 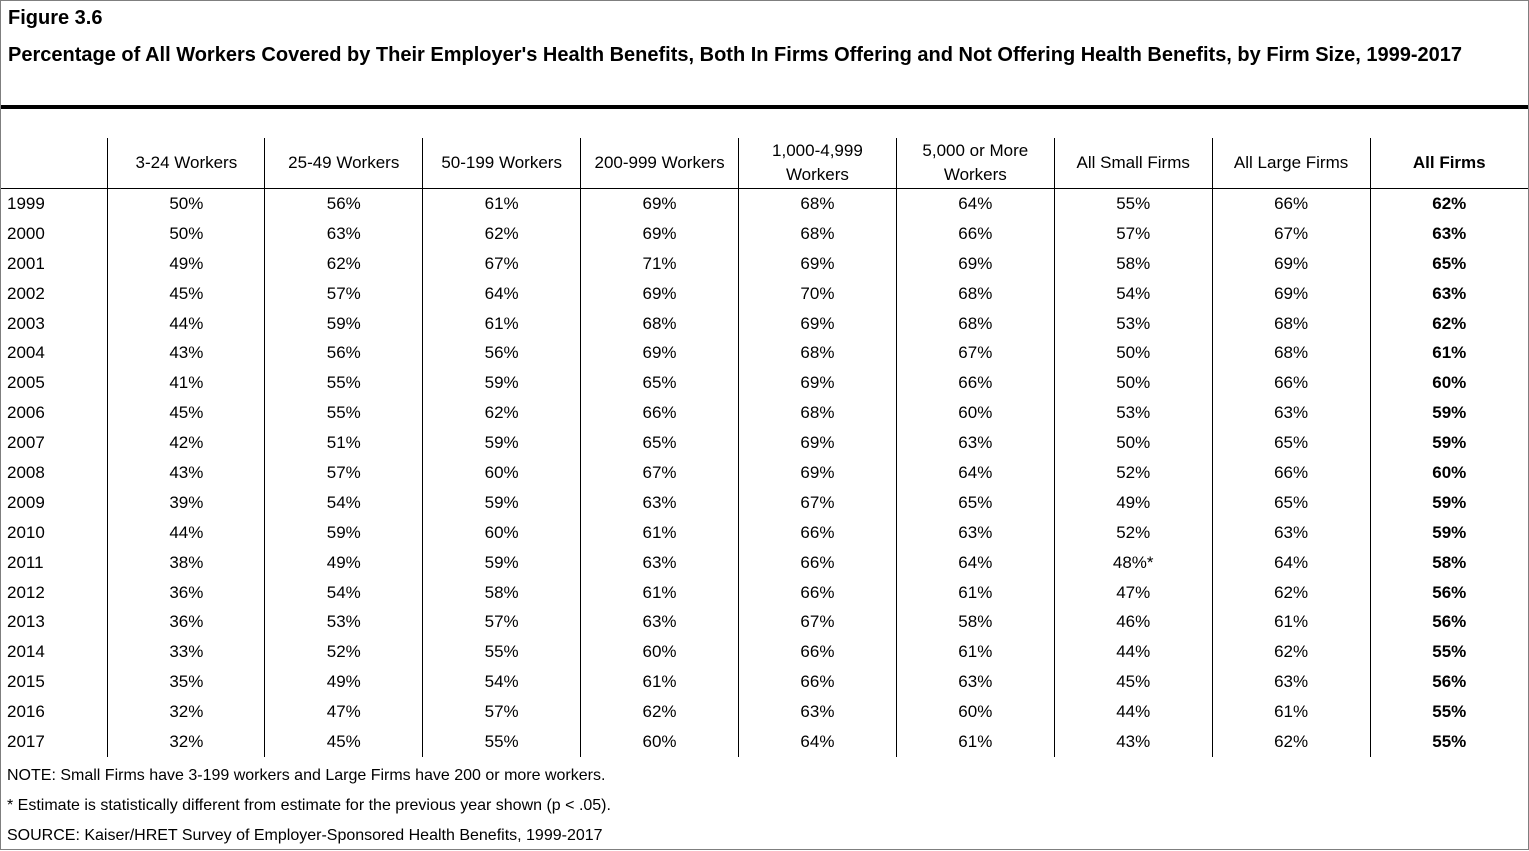 What do you see at coordinates (764, 107) in the screenshot?
I see `title-divider` at bounding box center [764, 107].